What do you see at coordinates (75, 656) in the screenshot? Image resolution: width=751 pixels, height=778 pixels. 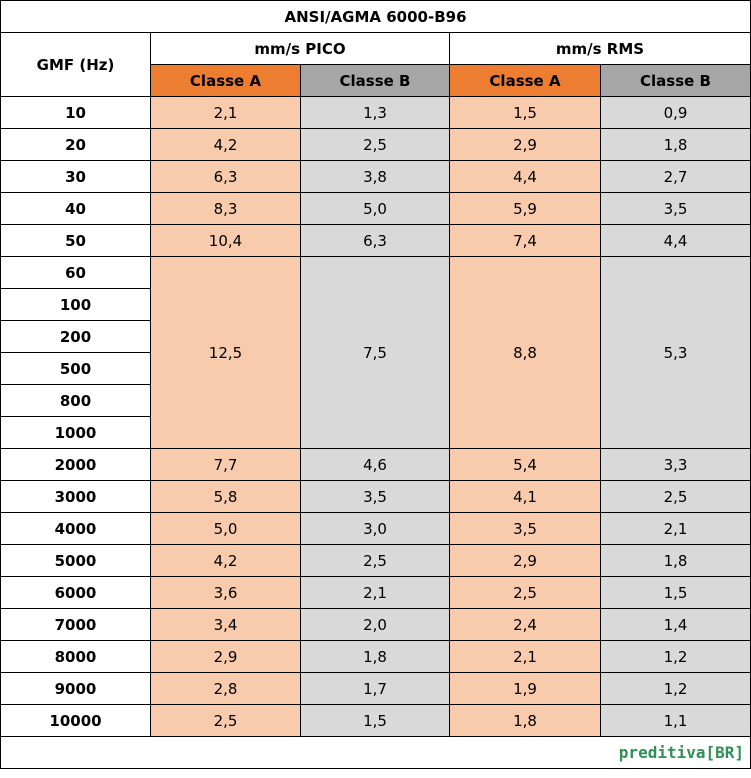 I see `gmf-cell: 8000` at bounding box center [75, 656].